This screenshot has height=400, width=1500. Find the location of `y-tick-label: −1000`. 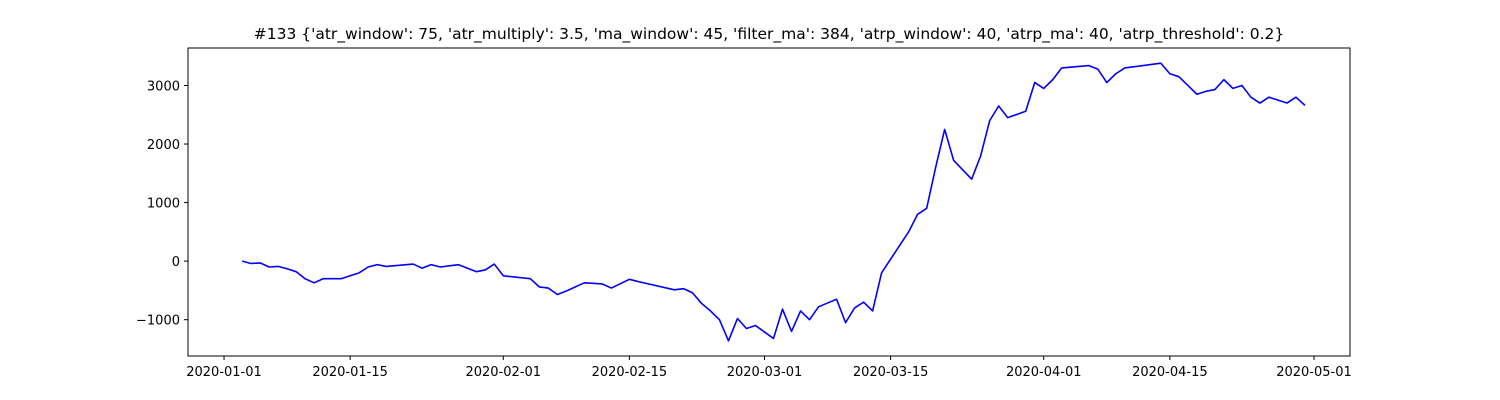

y-tick-label: −1000 is located at coordinates (158, 321).